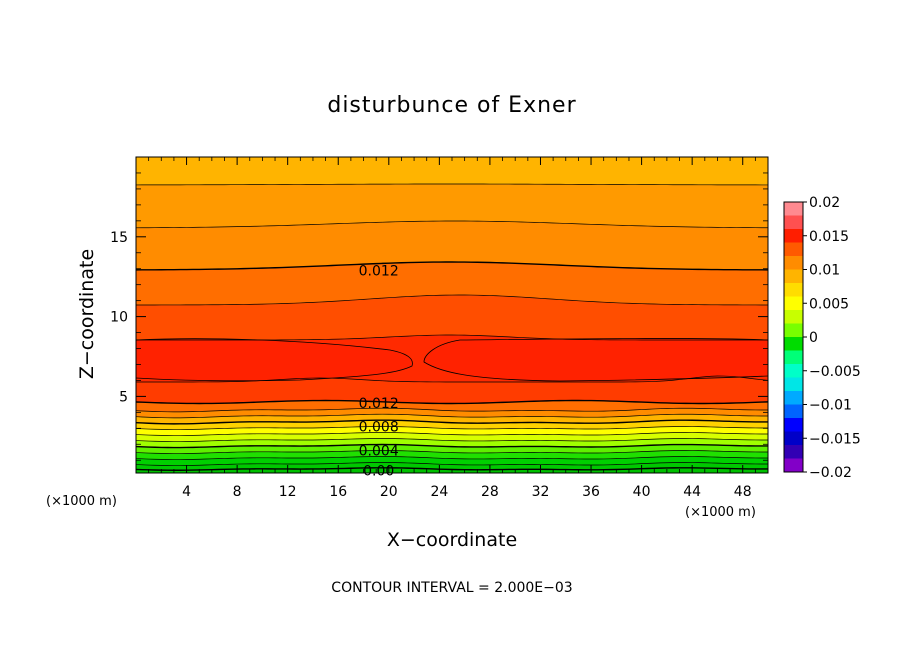 This screenshot has height=654, width=904. What do you see at coordinates (835, 372) in the screenshot?
I see `colorbar-tick-label: −0.005` at bounding box center [835, 372].